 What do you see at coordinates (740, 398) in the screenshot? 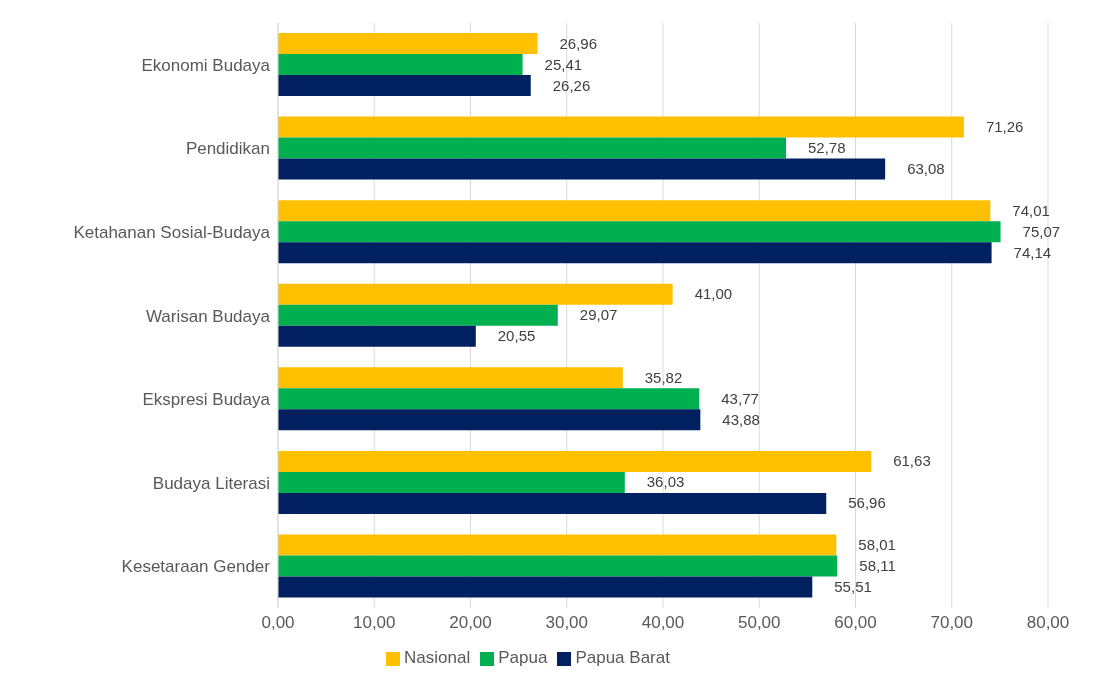
I see `data-label: 43,77` at bounding box center [740, 398].